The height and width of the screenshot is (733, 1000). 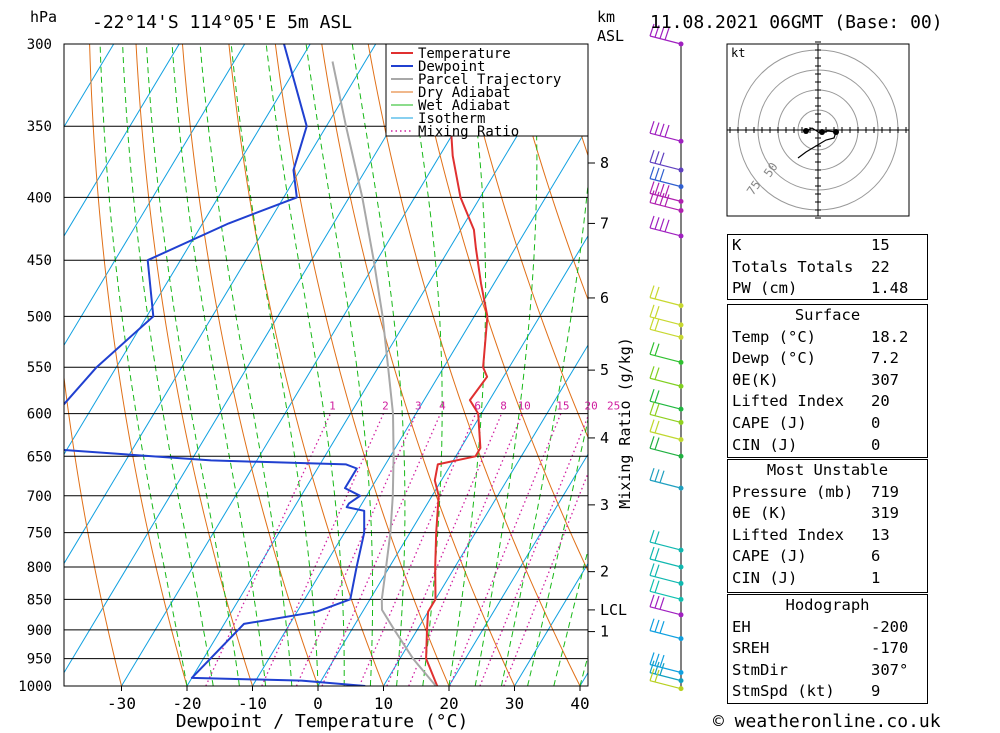 I want to click on index-label: θE(K), so click(x=755, y=379).